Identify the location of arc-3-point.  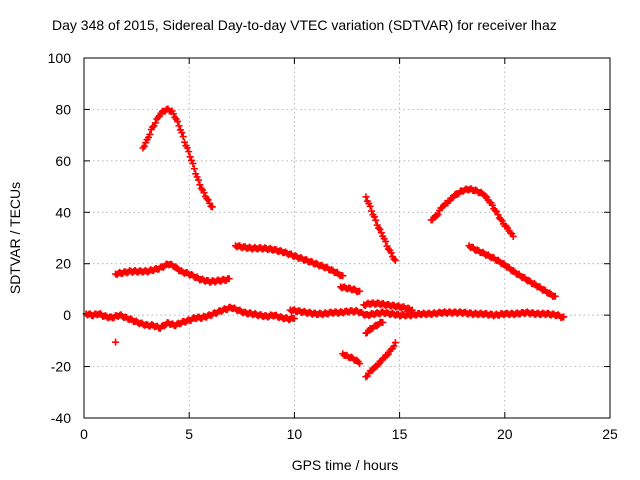
(343, 276).